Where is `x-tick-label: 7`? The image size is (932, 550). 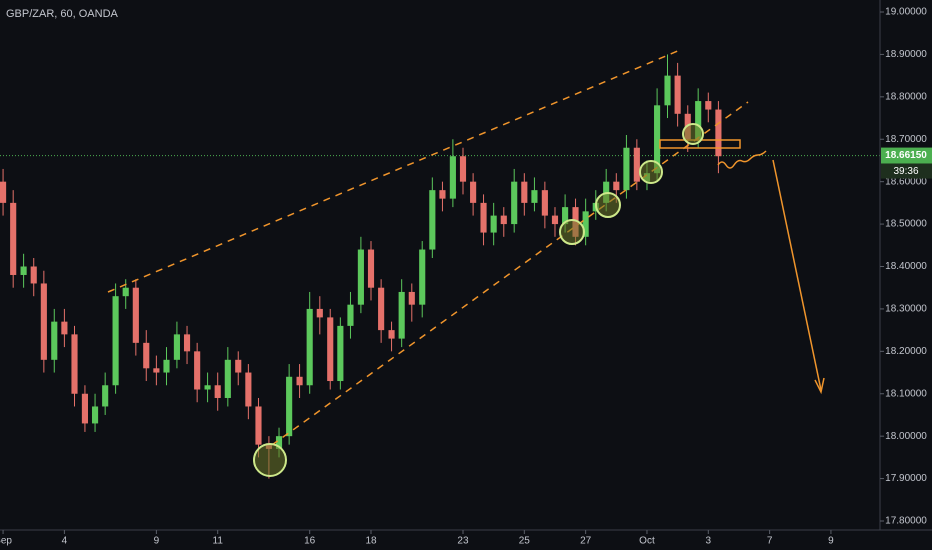
x-tick-label: 7 is located at coordinates (770, 541).